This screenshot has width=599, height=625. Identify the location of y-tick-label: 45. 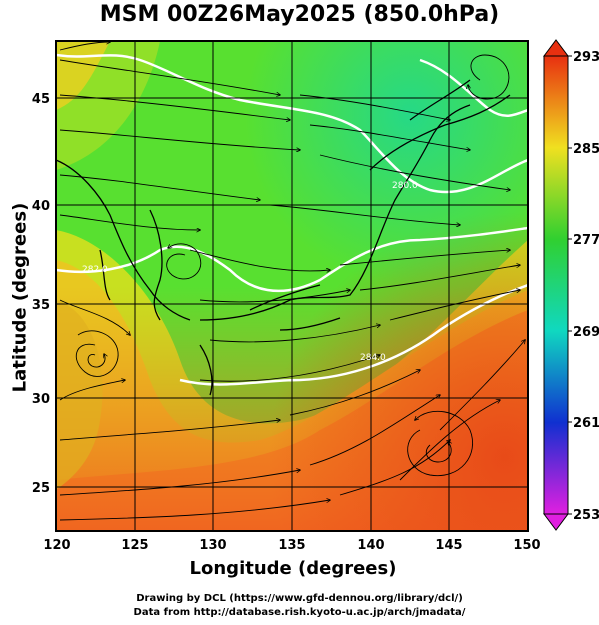
(41, 99).